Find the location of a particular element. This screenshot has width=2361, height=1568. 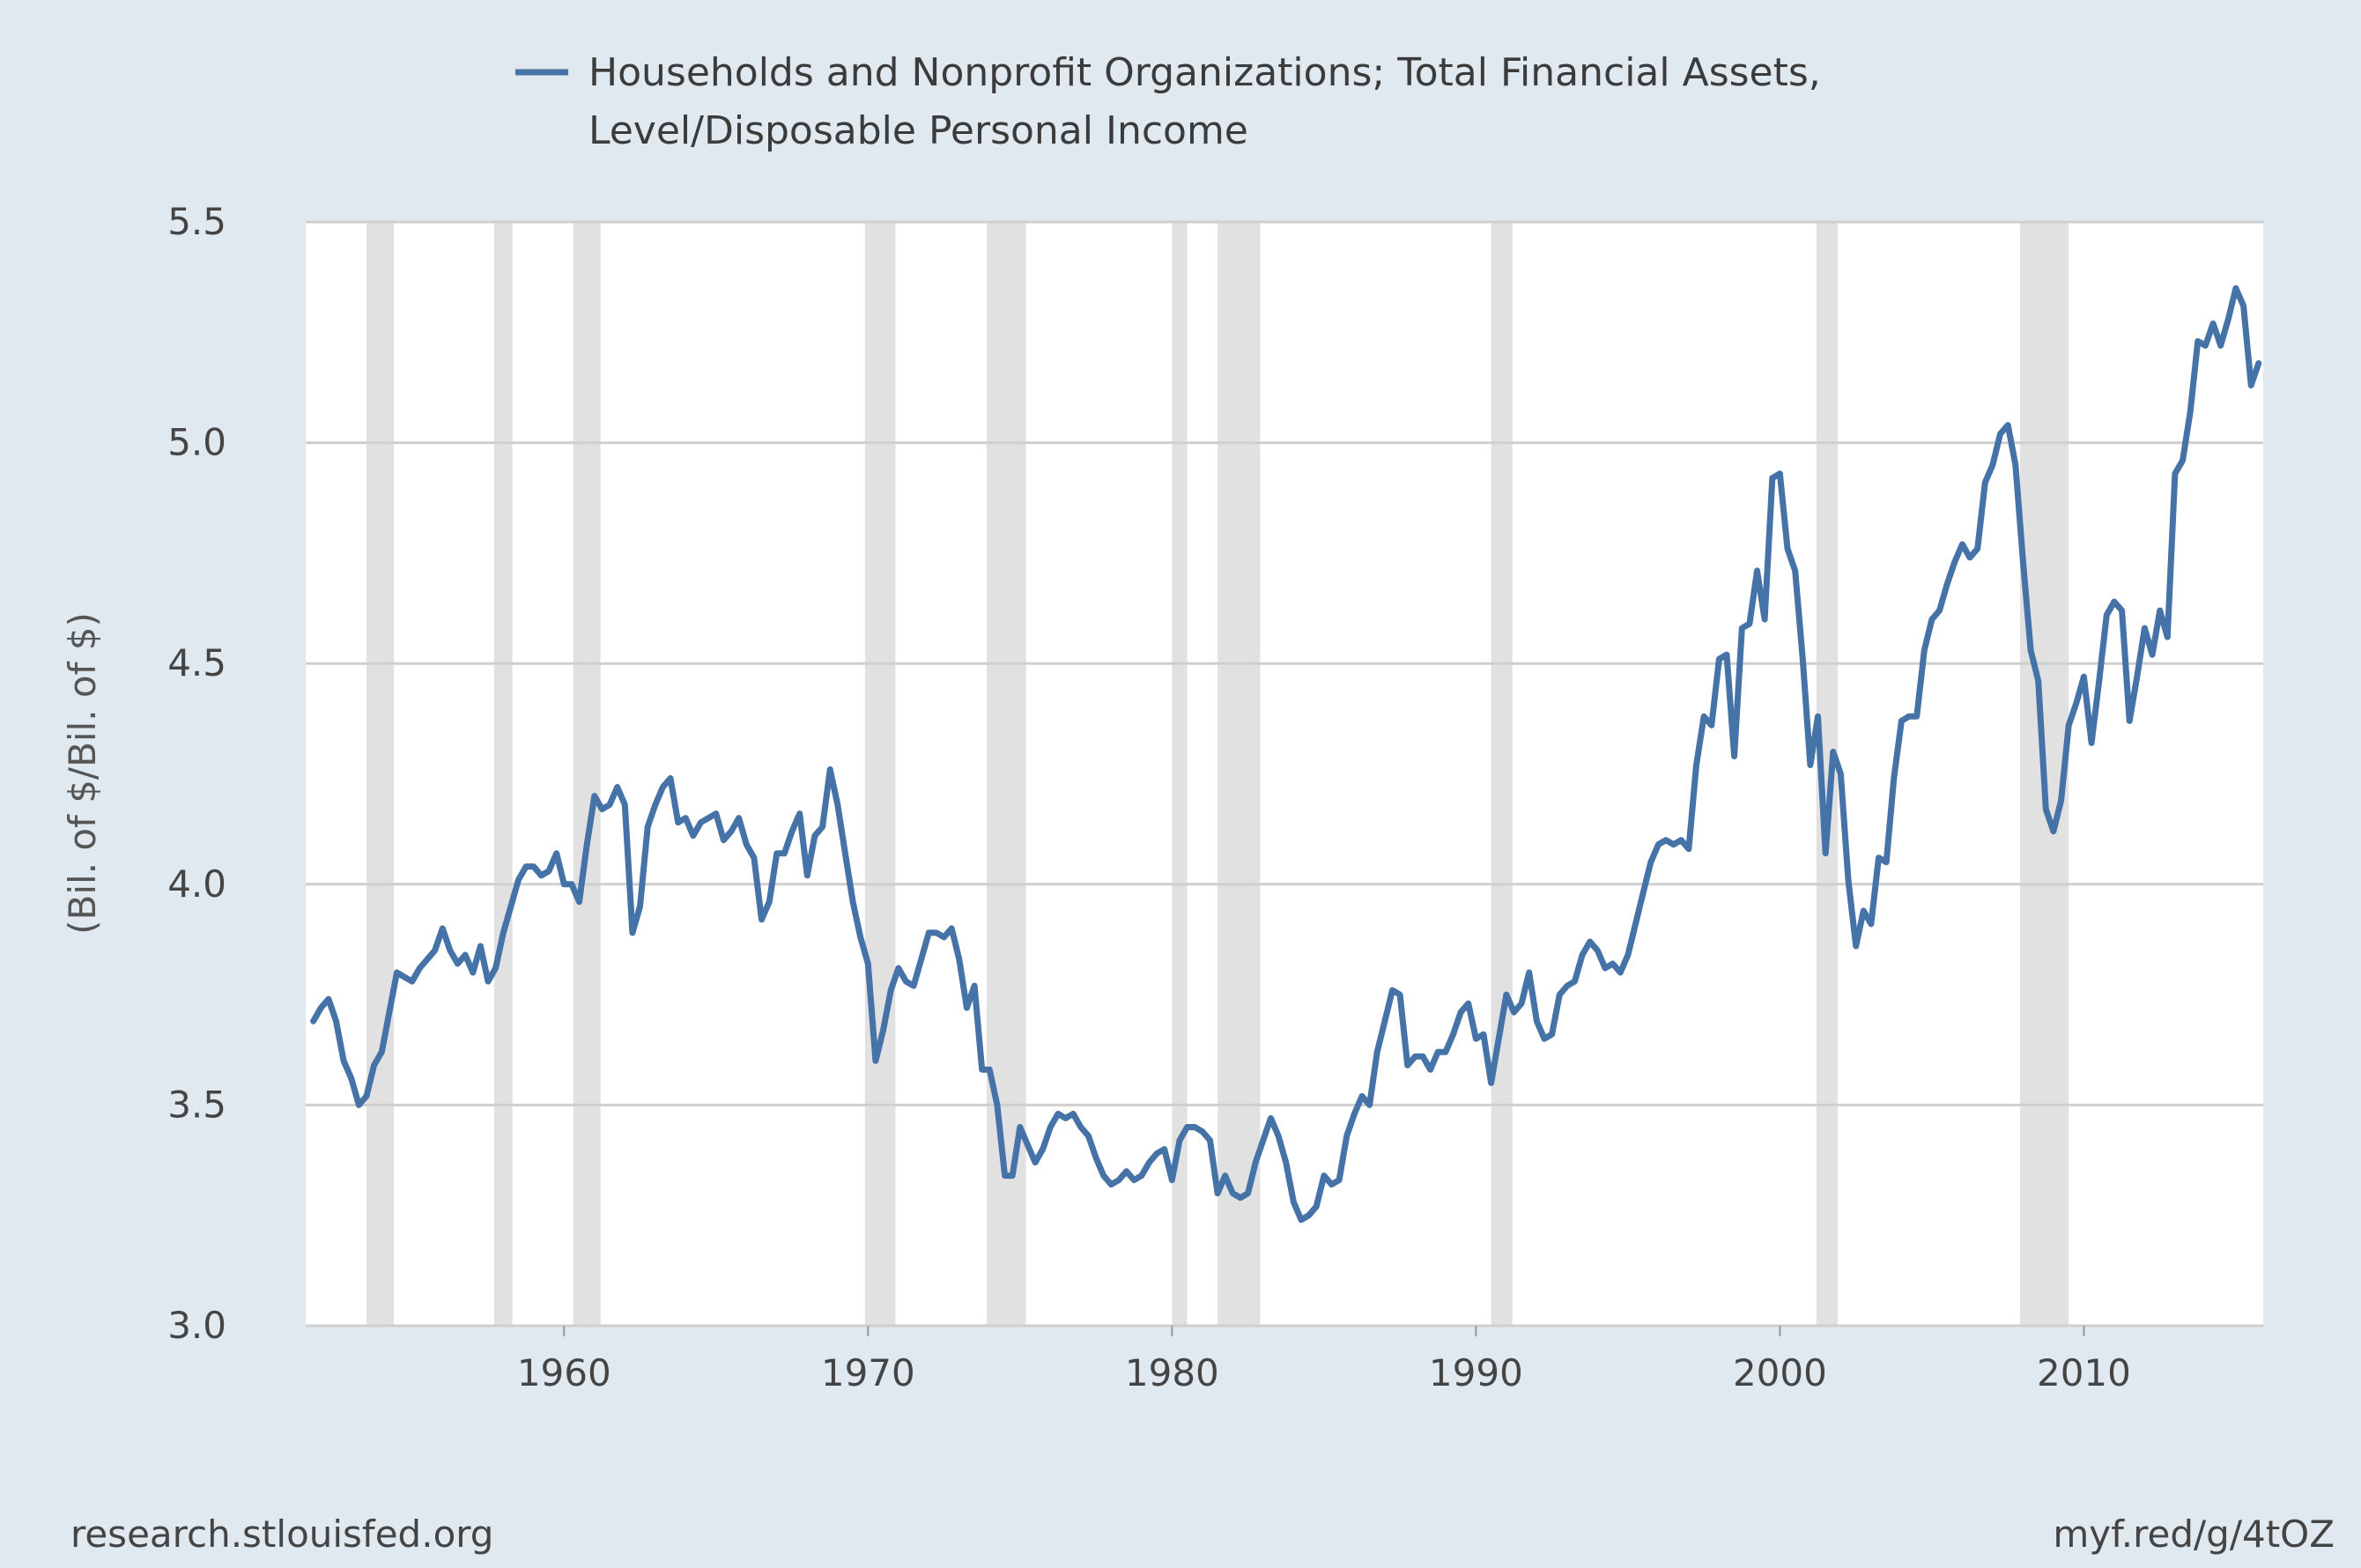

y-tick-label: 3.0 is located at coordinates (196, 1325).